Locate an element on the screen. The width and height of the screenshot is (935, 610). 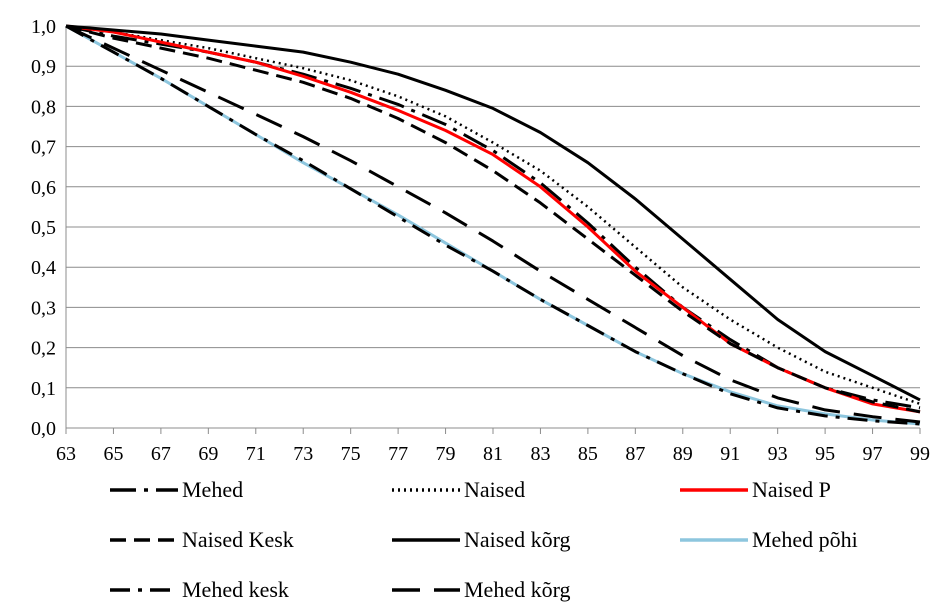
x-tick-label: 75 is located at coordinates (351, 454).